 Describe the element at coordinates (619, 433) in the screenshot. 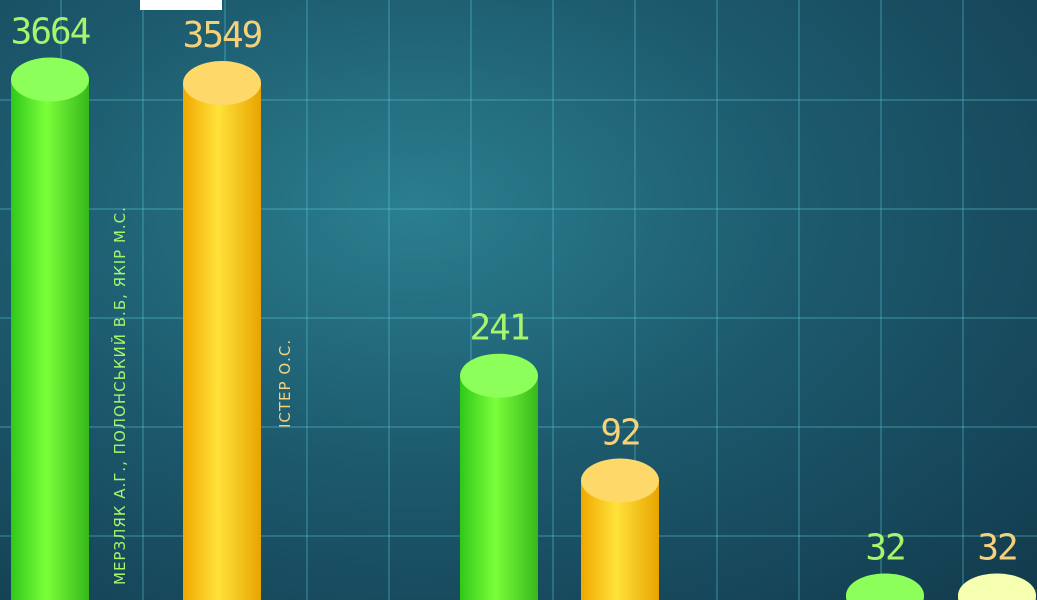

I see `value-label: 92` at that location.